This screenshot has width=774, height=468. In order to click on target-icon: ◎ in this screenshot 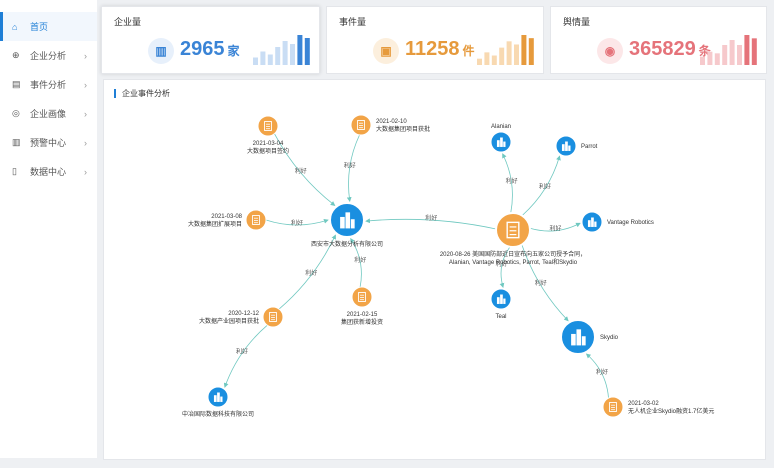, I will do `click(16, 113)`.